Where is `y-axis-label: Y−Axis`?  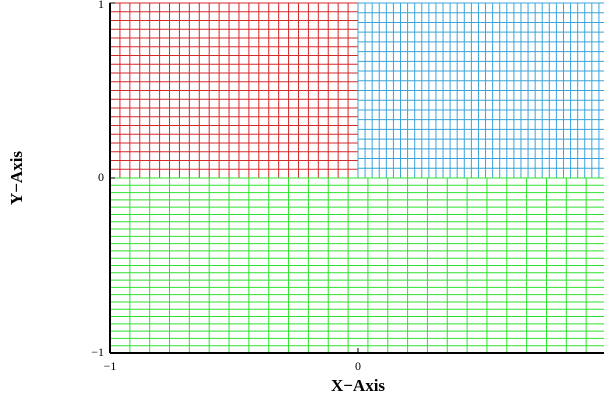
y-axis-label: Y−Axis is located at coordinates (16, 178).